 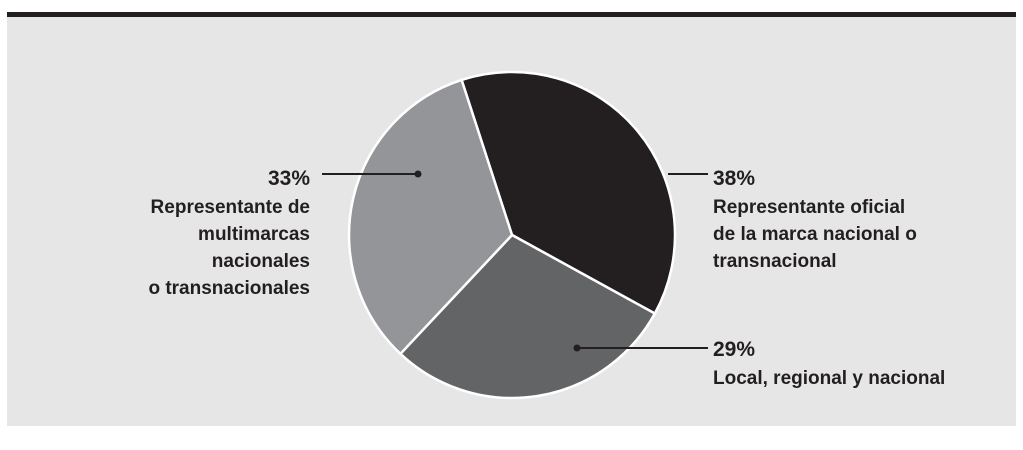 What do you see at coordinates (289, 178) in the screenshot?
I see `slice-value-label: 33%` at bounding box center [289, 178].